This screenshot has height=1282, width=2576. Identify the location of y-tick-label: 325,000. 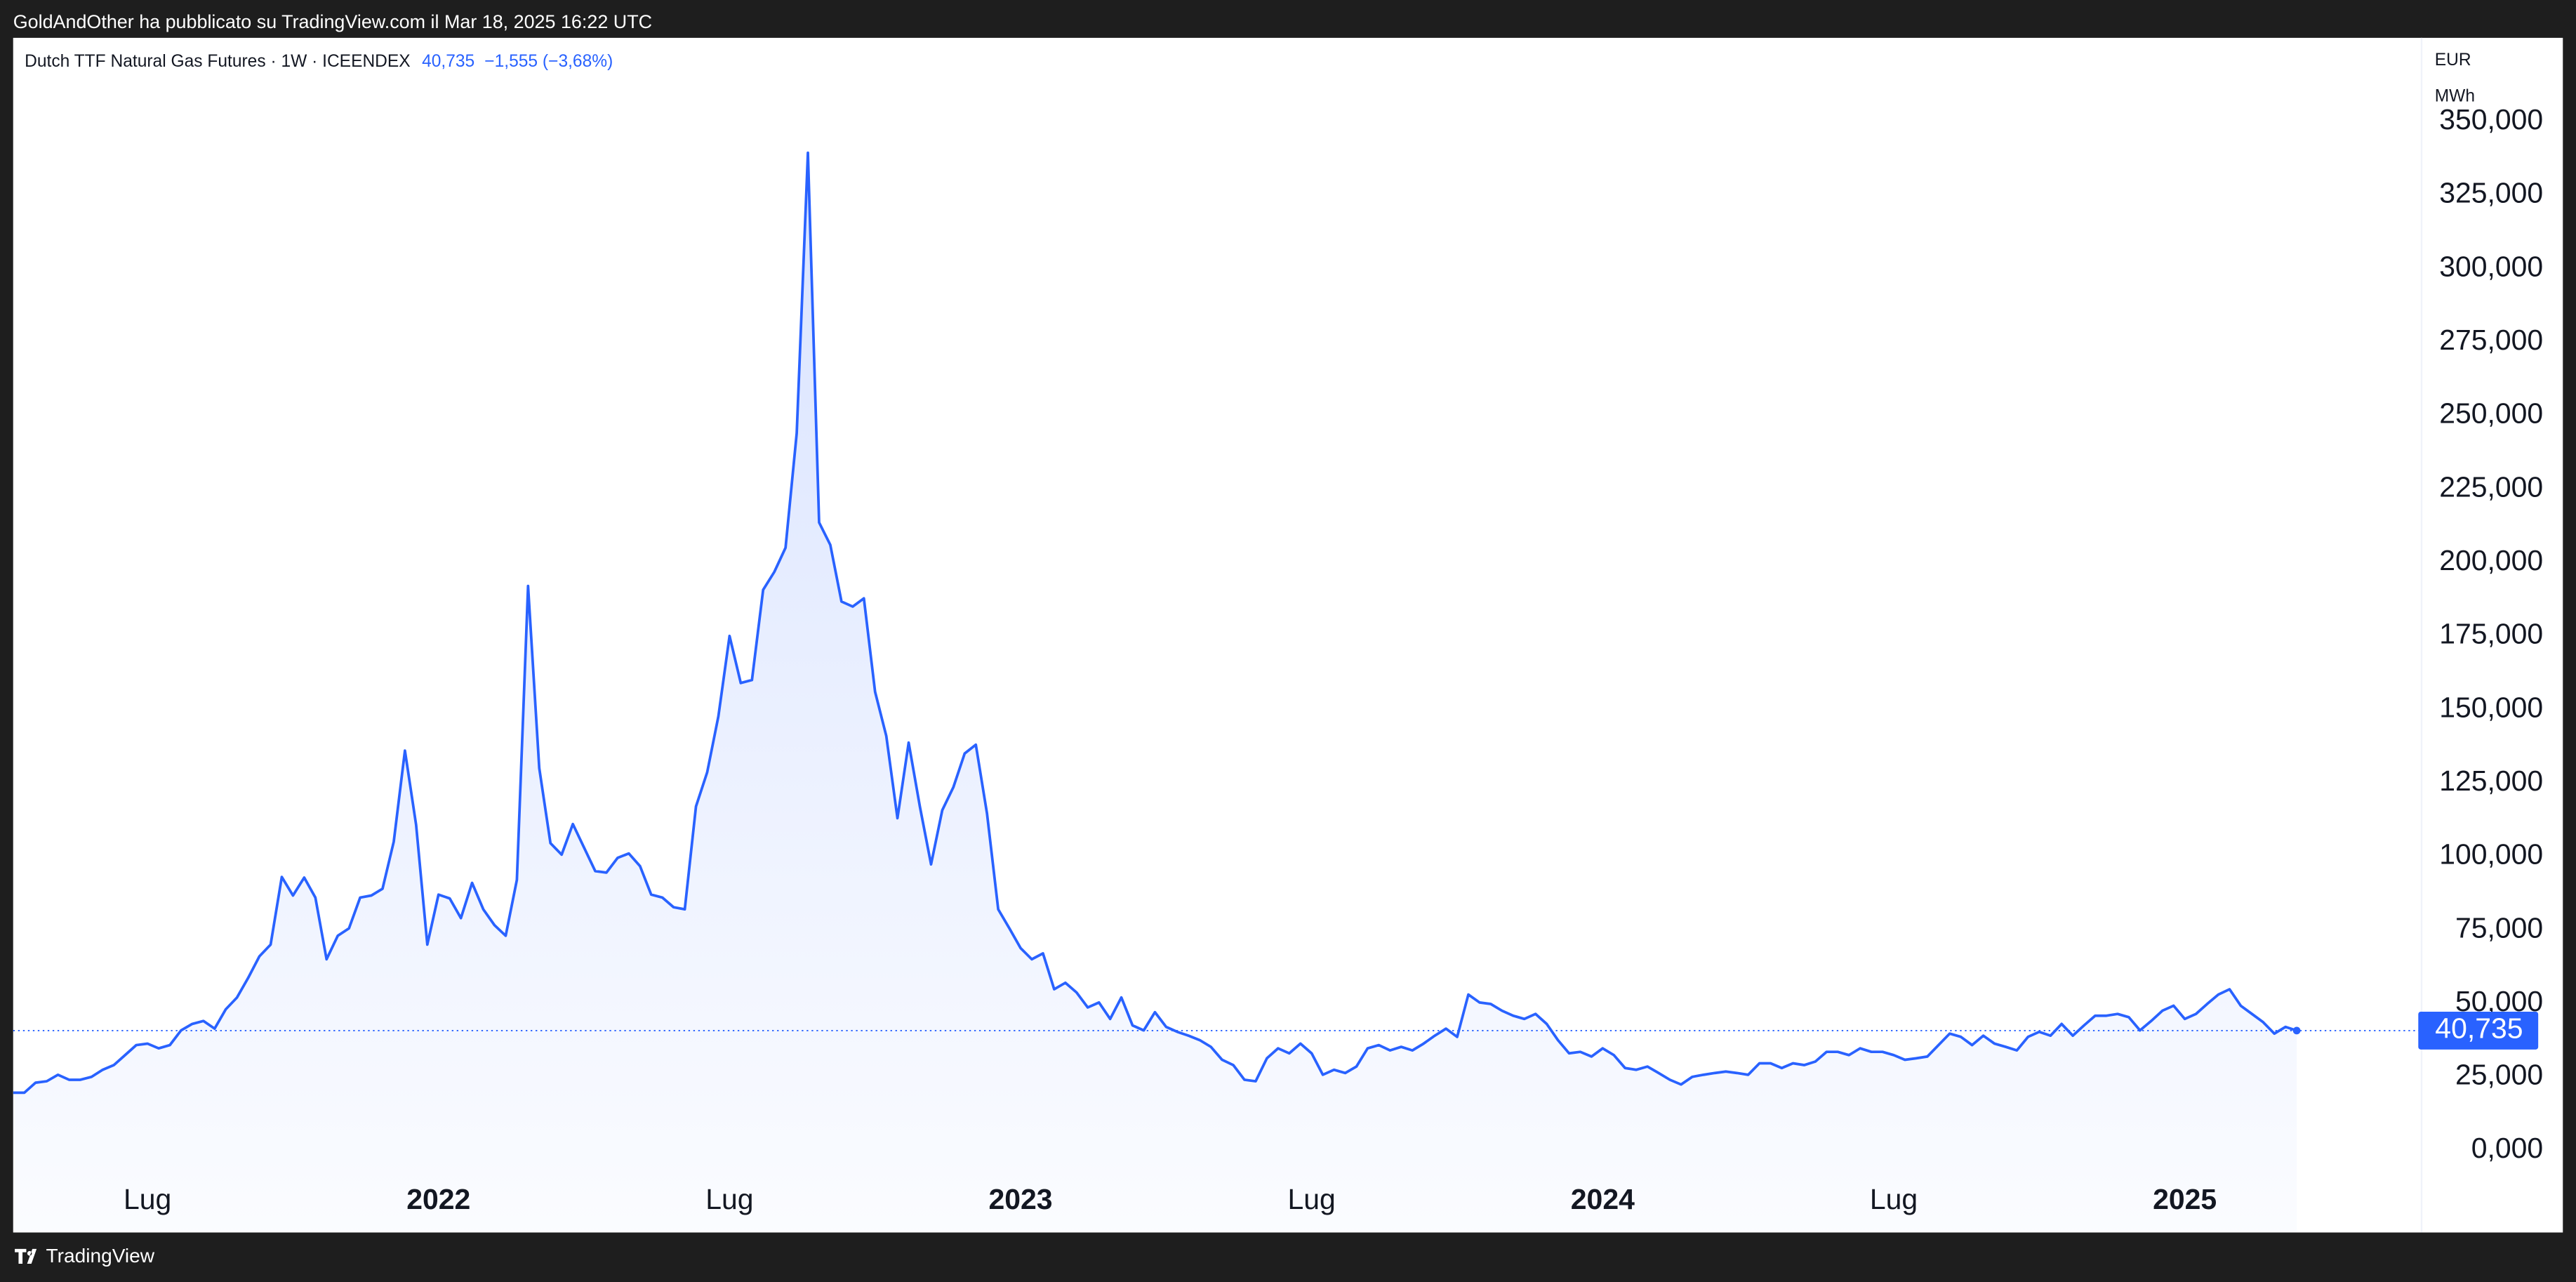
(2491, 193).